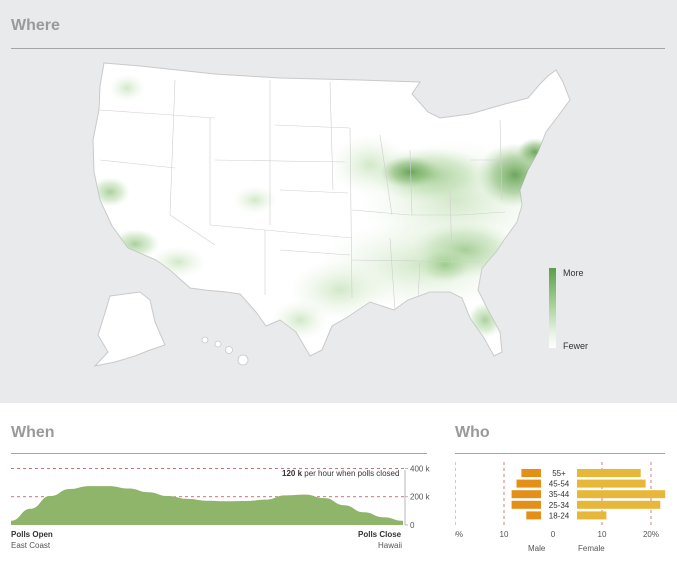 The height and width of the screenshot is (571, 677). I want to click on who-xtick-4: 20%, so click(651, 534).